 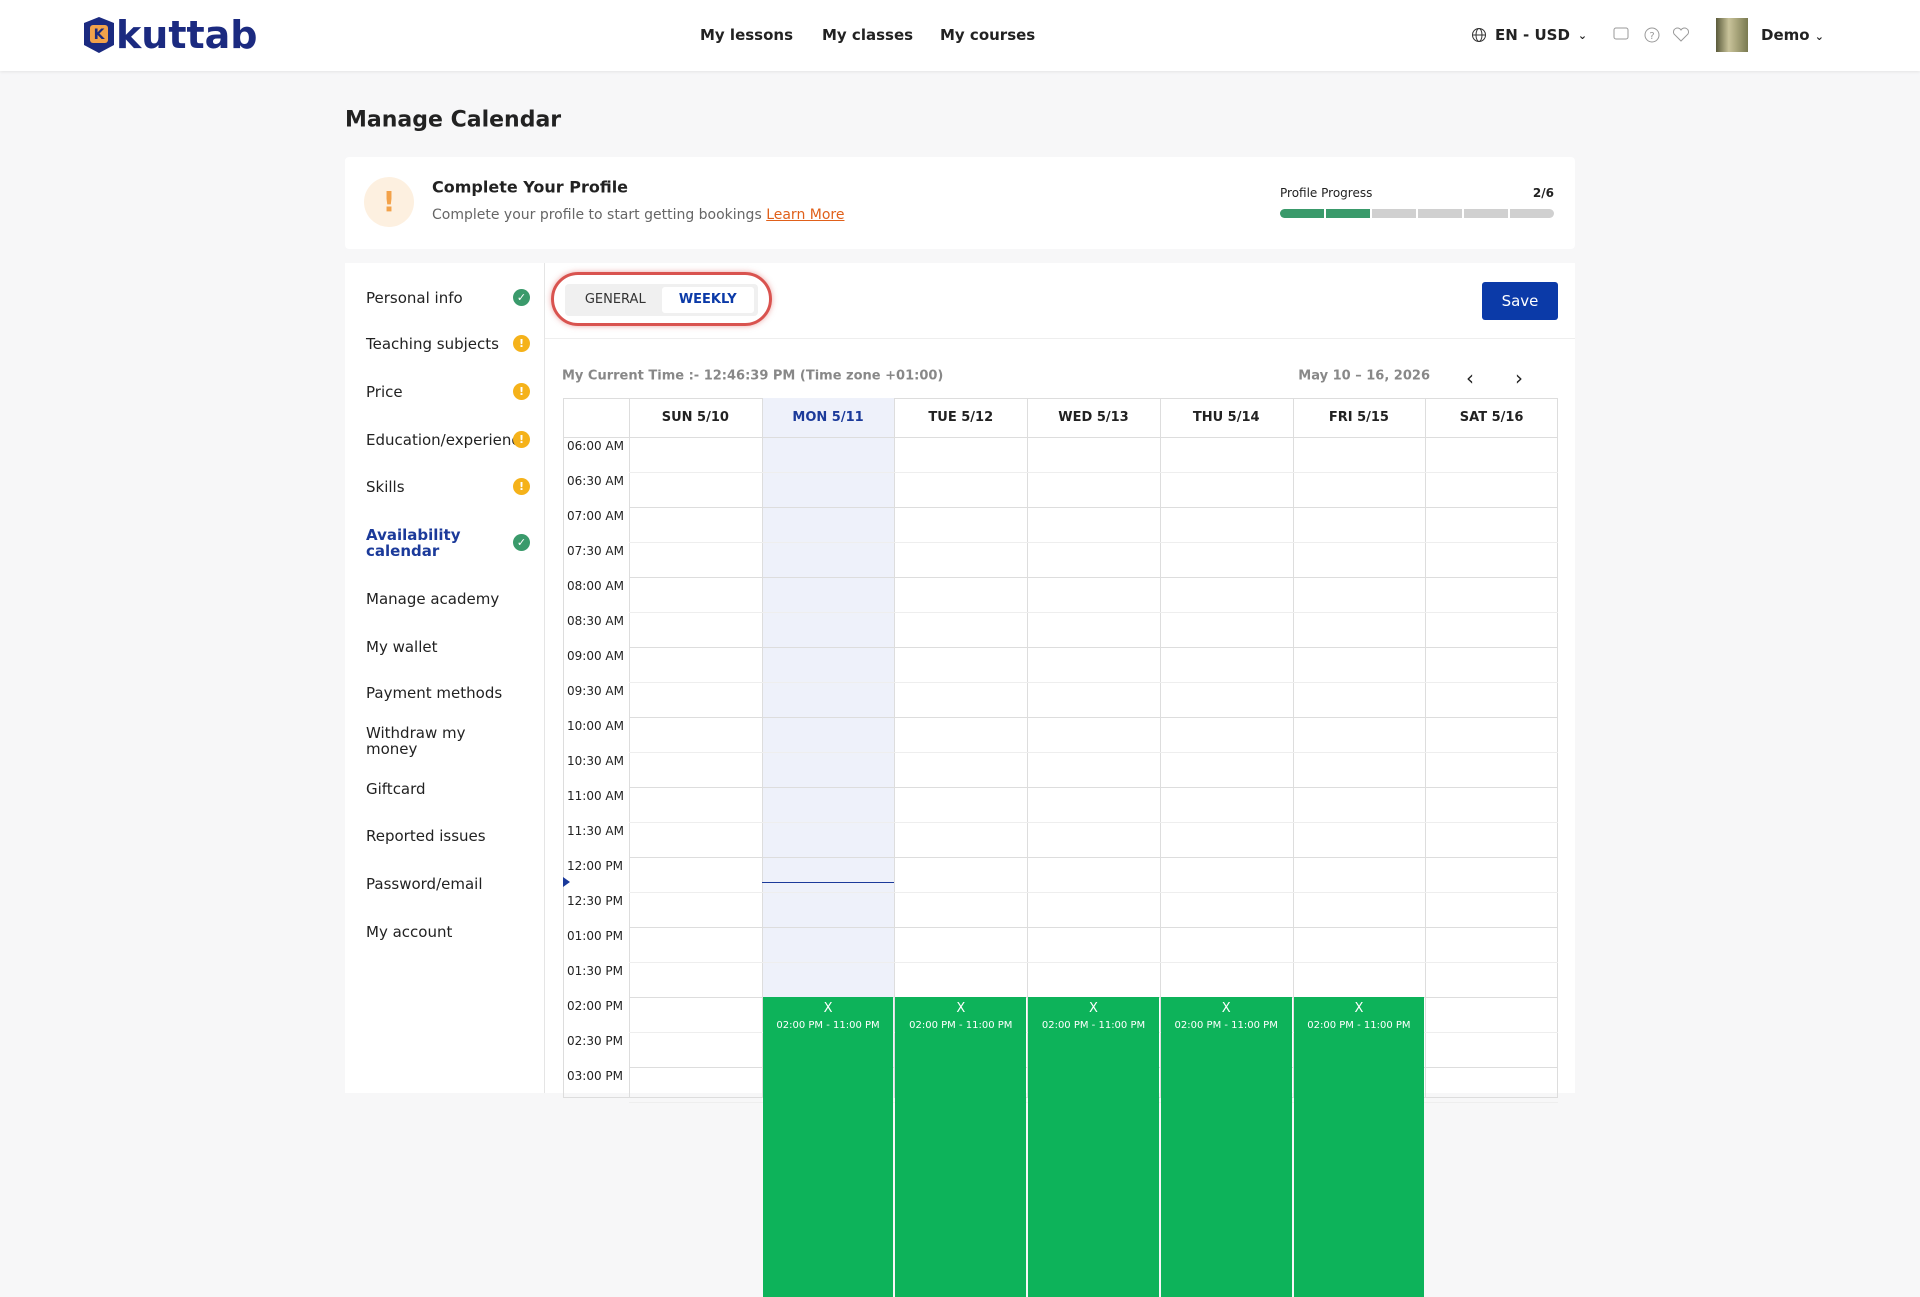 What do you see at coordinates (187, 35) in the screenshot?
I see `logo-text: kuttab` at bounding box center [187, 35].